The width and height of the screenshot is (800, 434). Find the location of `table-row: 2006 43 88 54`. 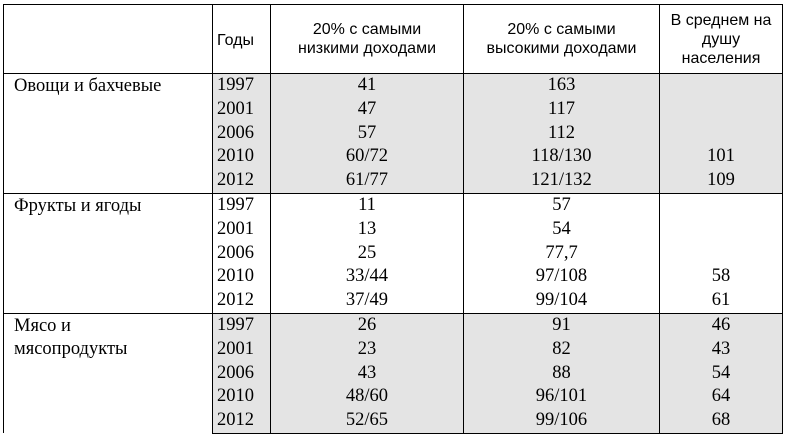

table-row: 2006 43 88 54 is located at coordinates (393, 373).